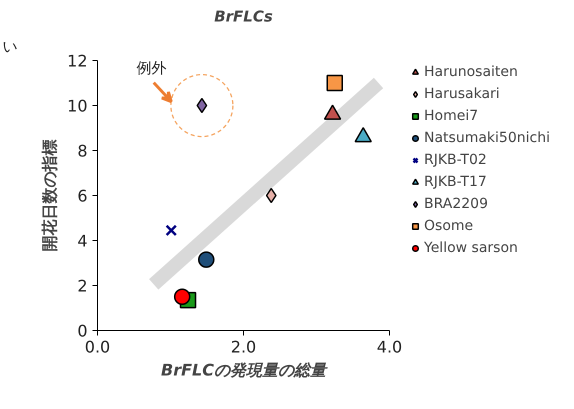 The width and height of the screenshot is (574, 409). Describe the element at coordinates (151, 67) in the screenshot. I see `annotation: 例外` at that location.